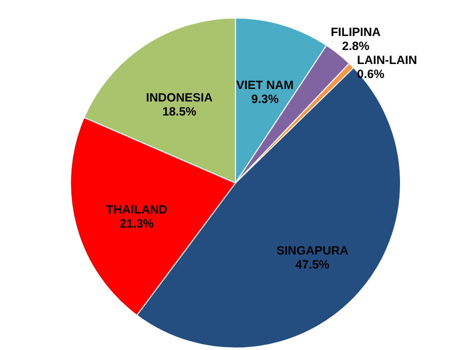 Image resolution: width=471 pixels, height=350 pixels. What do you see at coordinates (179, 97) in the screenshot?
I see `slice-label: INDONESIA` at bounding box center [179, 97].